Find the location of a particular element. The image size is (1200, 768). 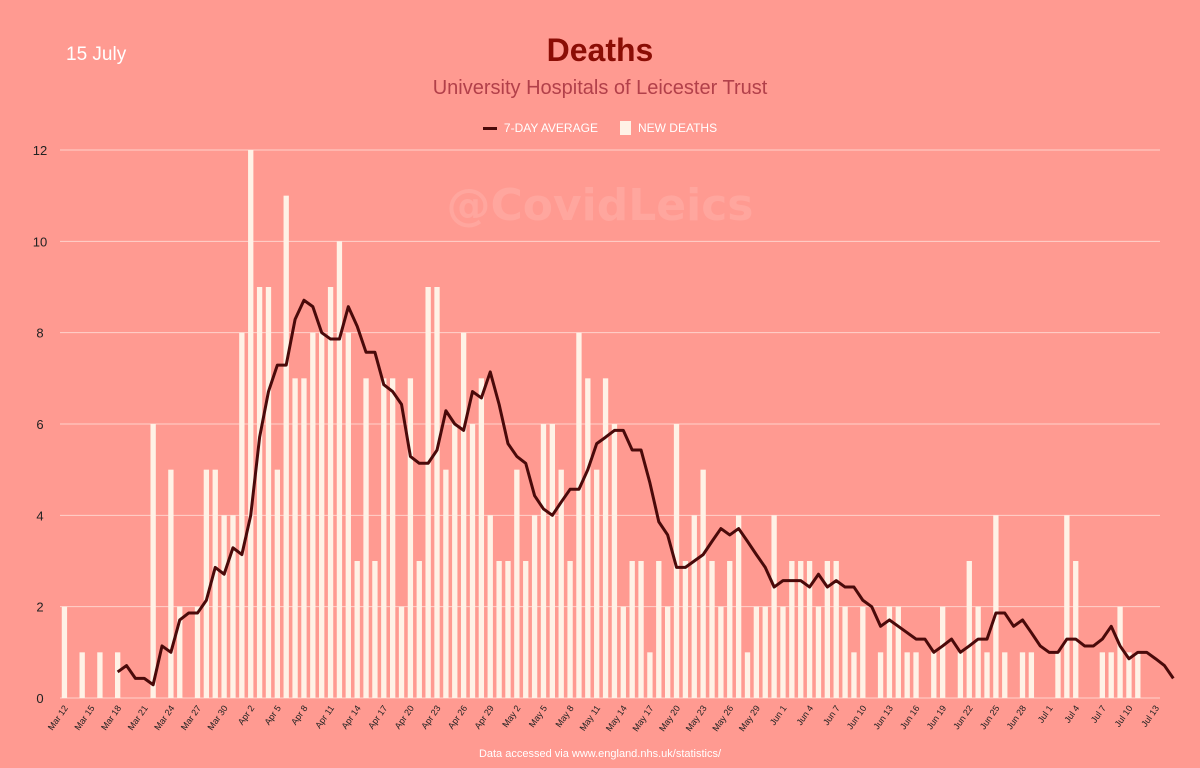

x-tick-label: Mar 24 is located at coordinates (164, 717).